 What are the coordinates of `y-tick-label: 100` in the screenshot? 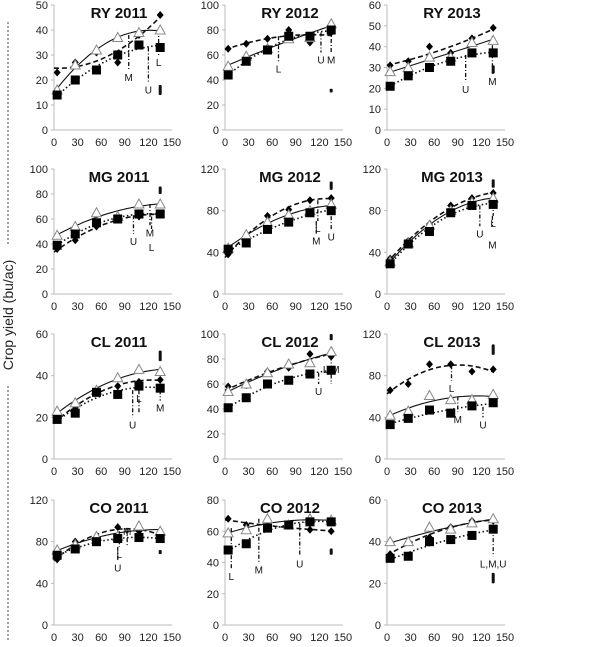 It's located at (210, 335).